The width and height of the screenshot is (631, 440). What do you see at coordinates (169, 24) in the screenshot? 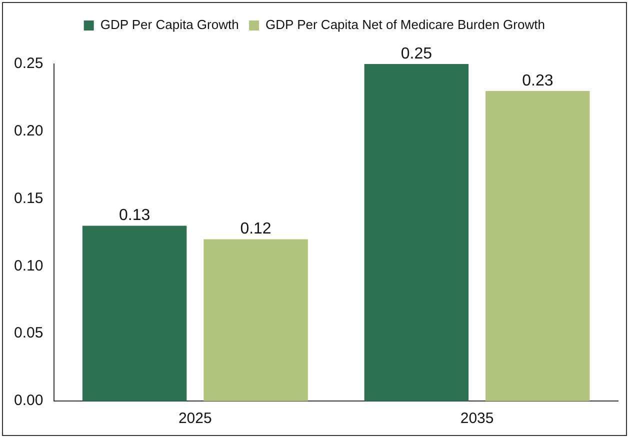
I see `legend-label: GDP Per Capita Growth` at bounding box center [169, 24].